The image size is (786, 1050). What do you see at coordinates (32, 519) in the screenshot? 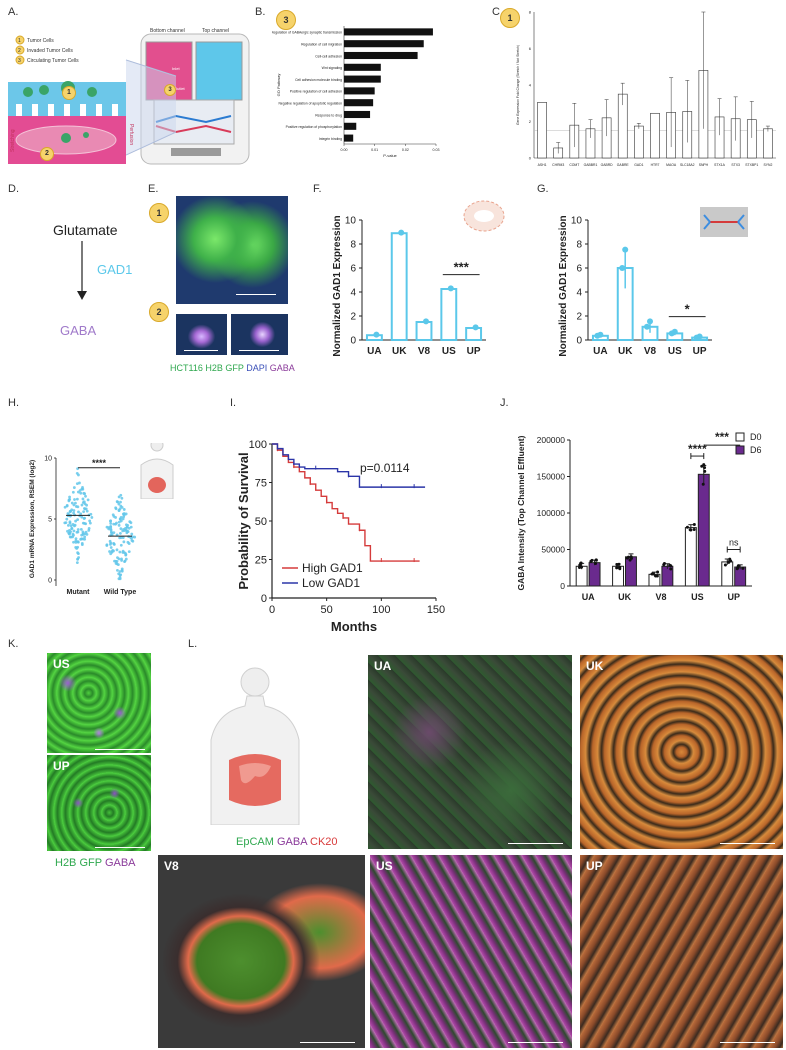
I see `h-y-axis-title: GAD1 mRNA Expression, RSEM (log2)` at bounding box center [32, 519].